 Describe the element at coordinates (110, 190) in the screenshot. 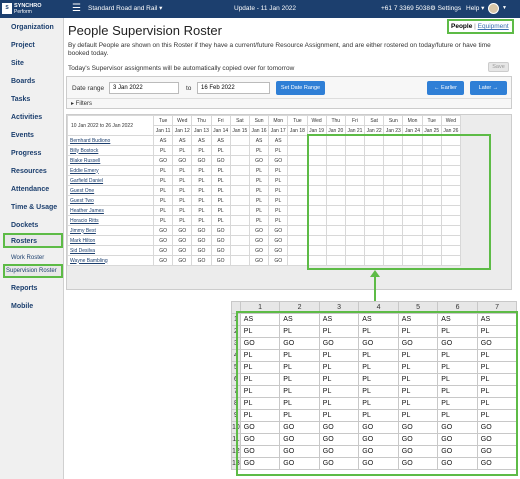

I see `person-name-link: Guest One` at that location.